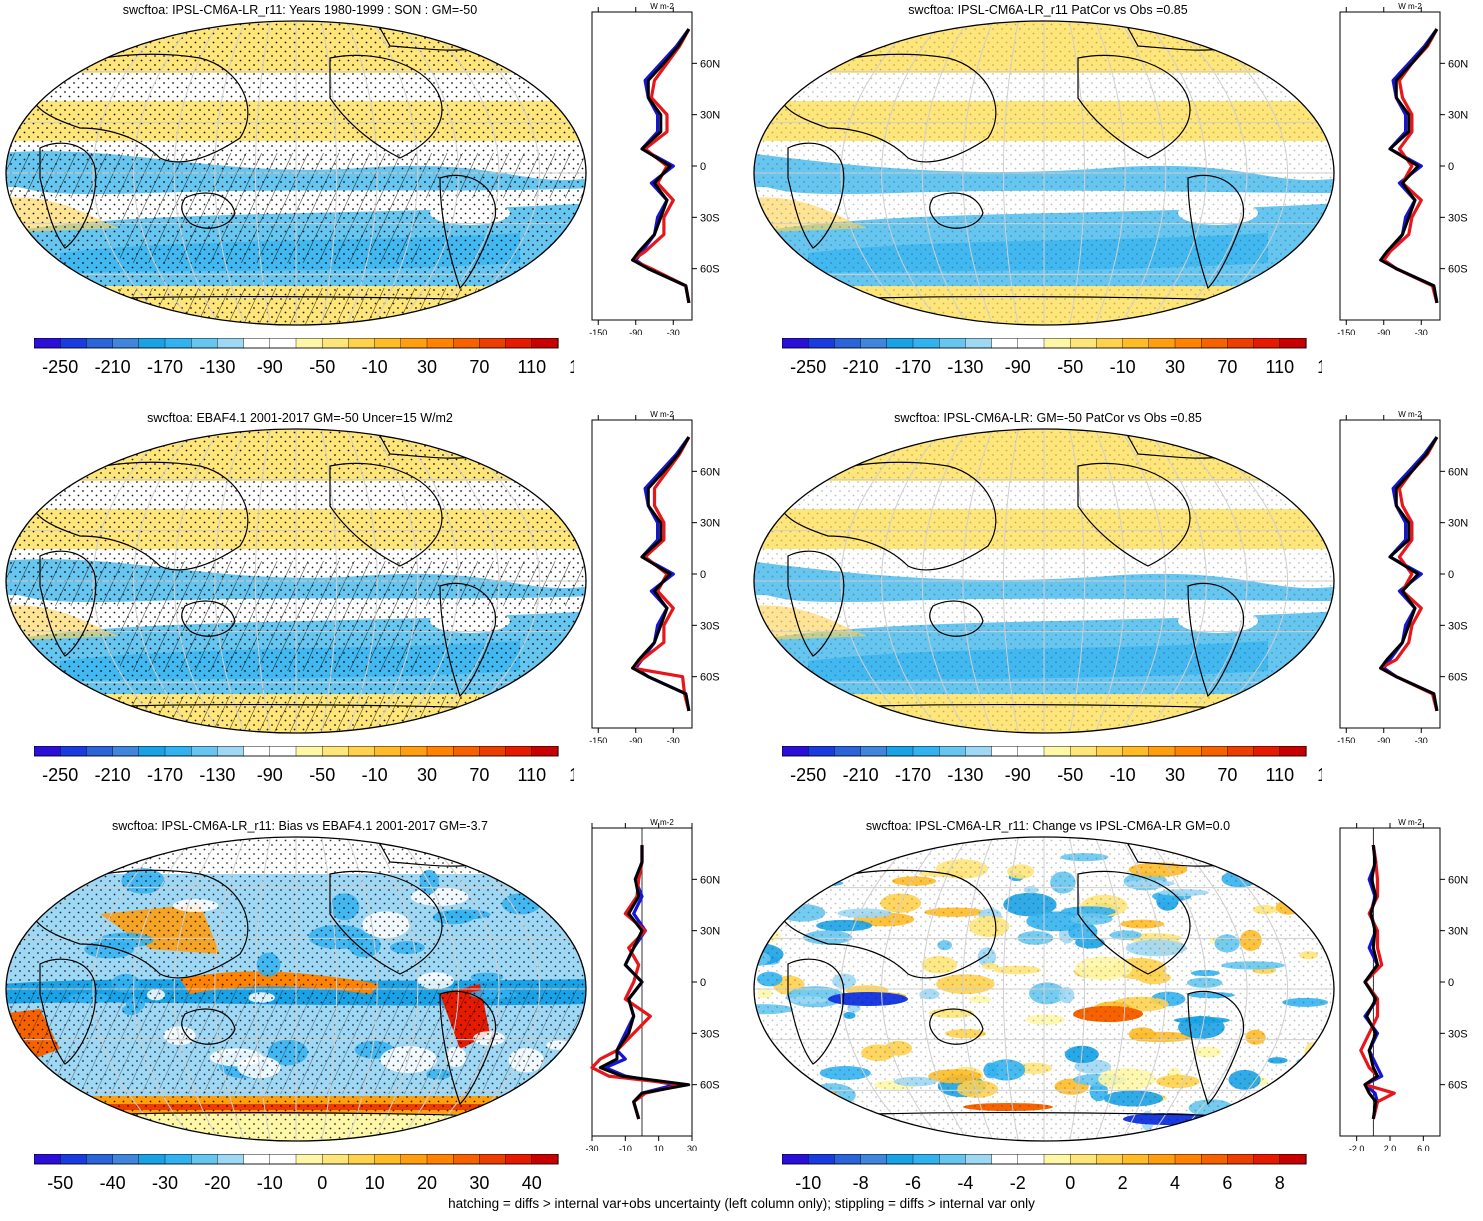 The width and height of the screenshot is (1483, 1221). Describe the element at coordinates (861, 775) in the screenshot. I see `colorbar-tick-label: -210` at that location.